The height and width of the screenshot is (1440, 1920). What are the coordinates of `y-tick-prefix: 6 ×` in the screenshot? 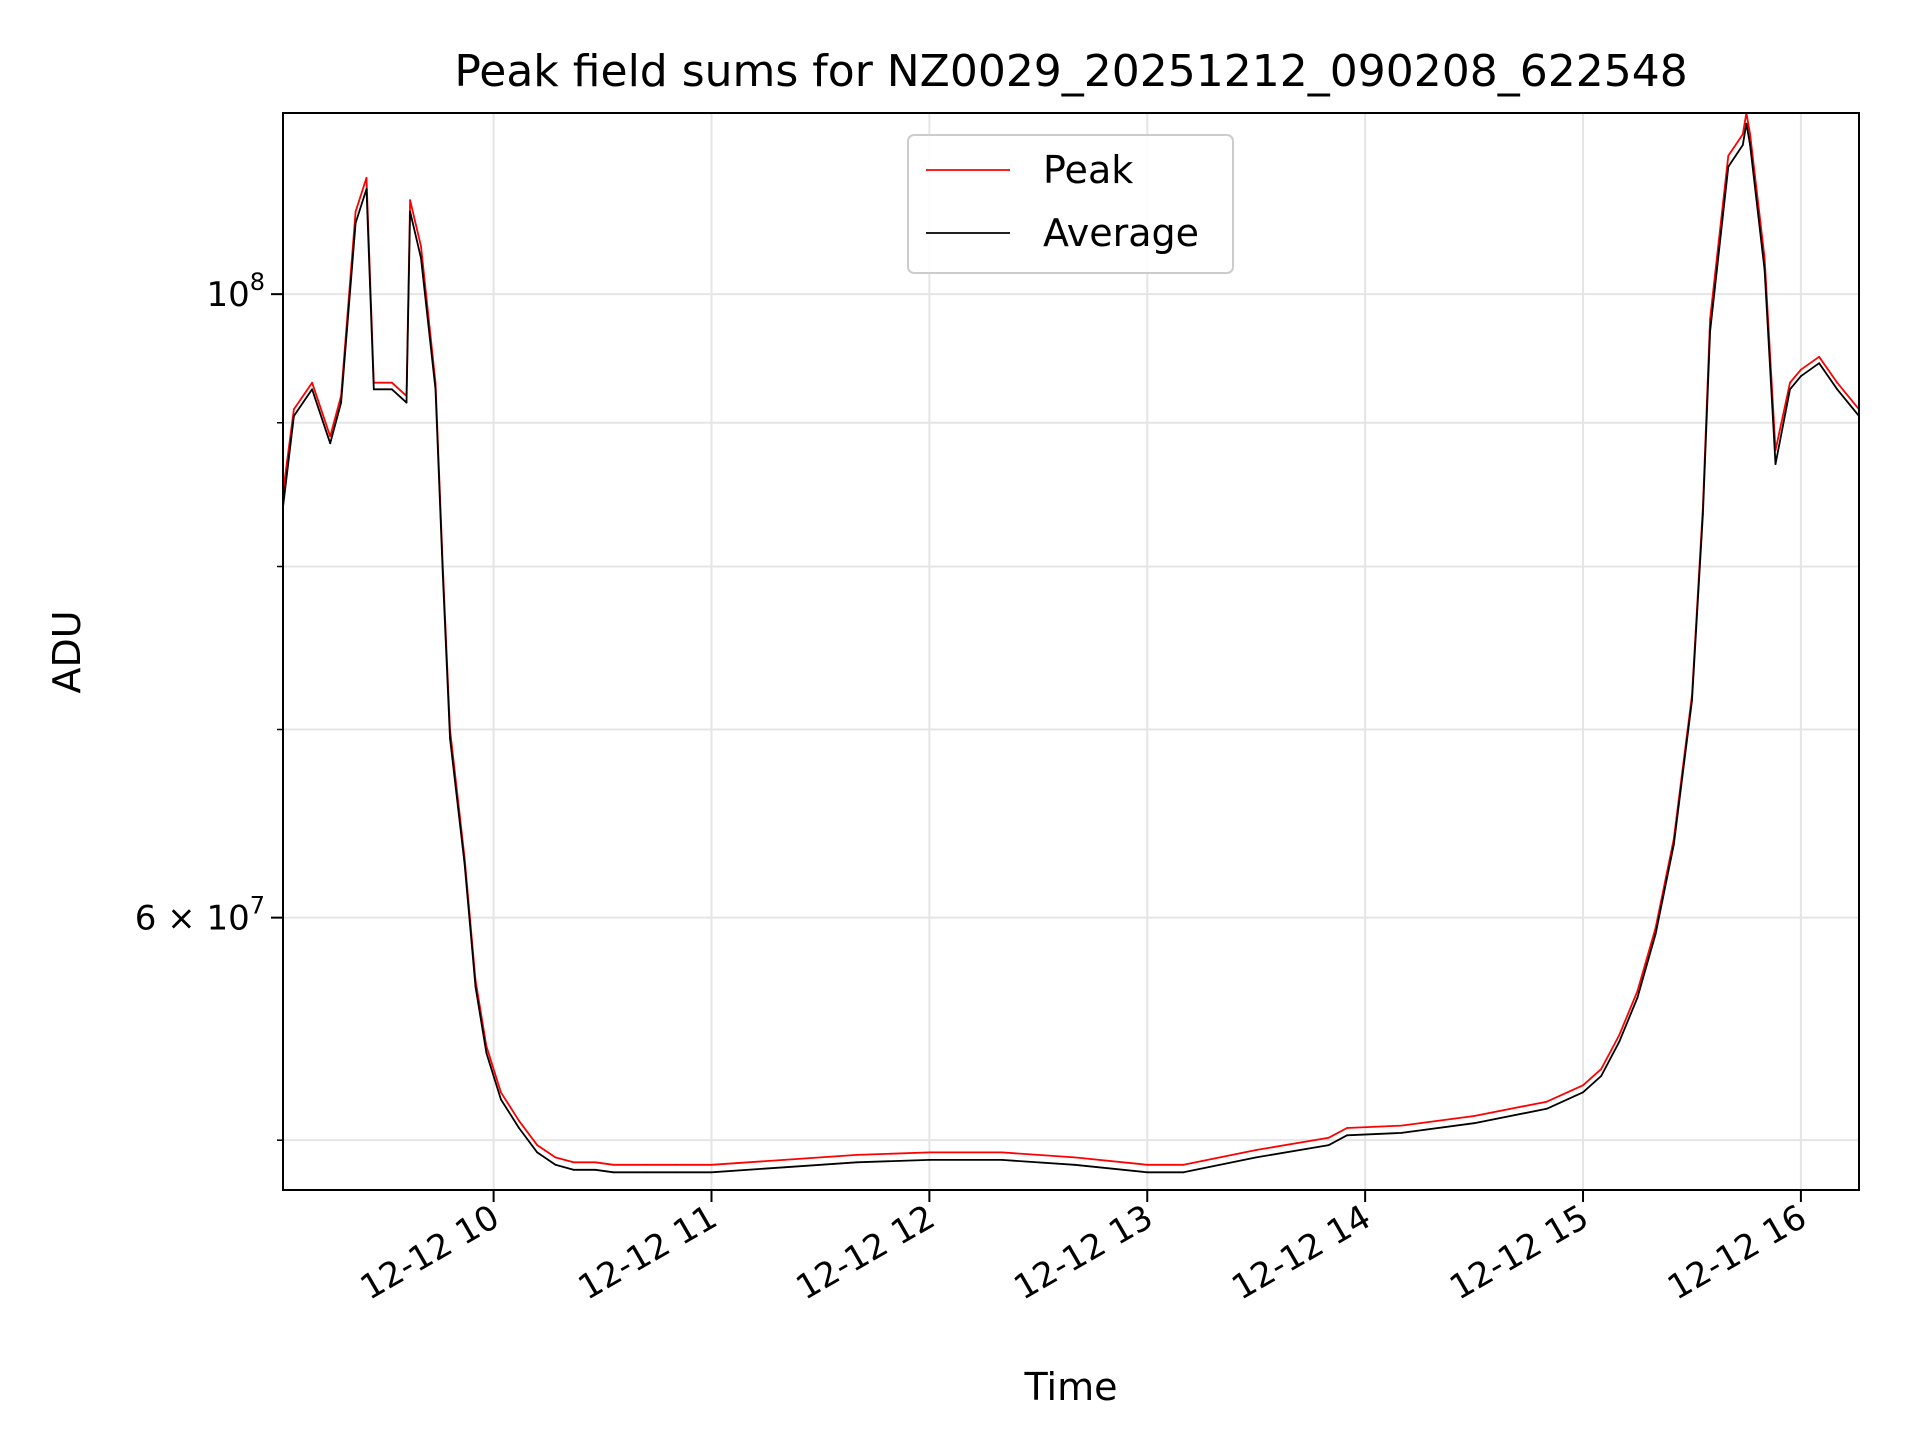 It's located at (171, 919).